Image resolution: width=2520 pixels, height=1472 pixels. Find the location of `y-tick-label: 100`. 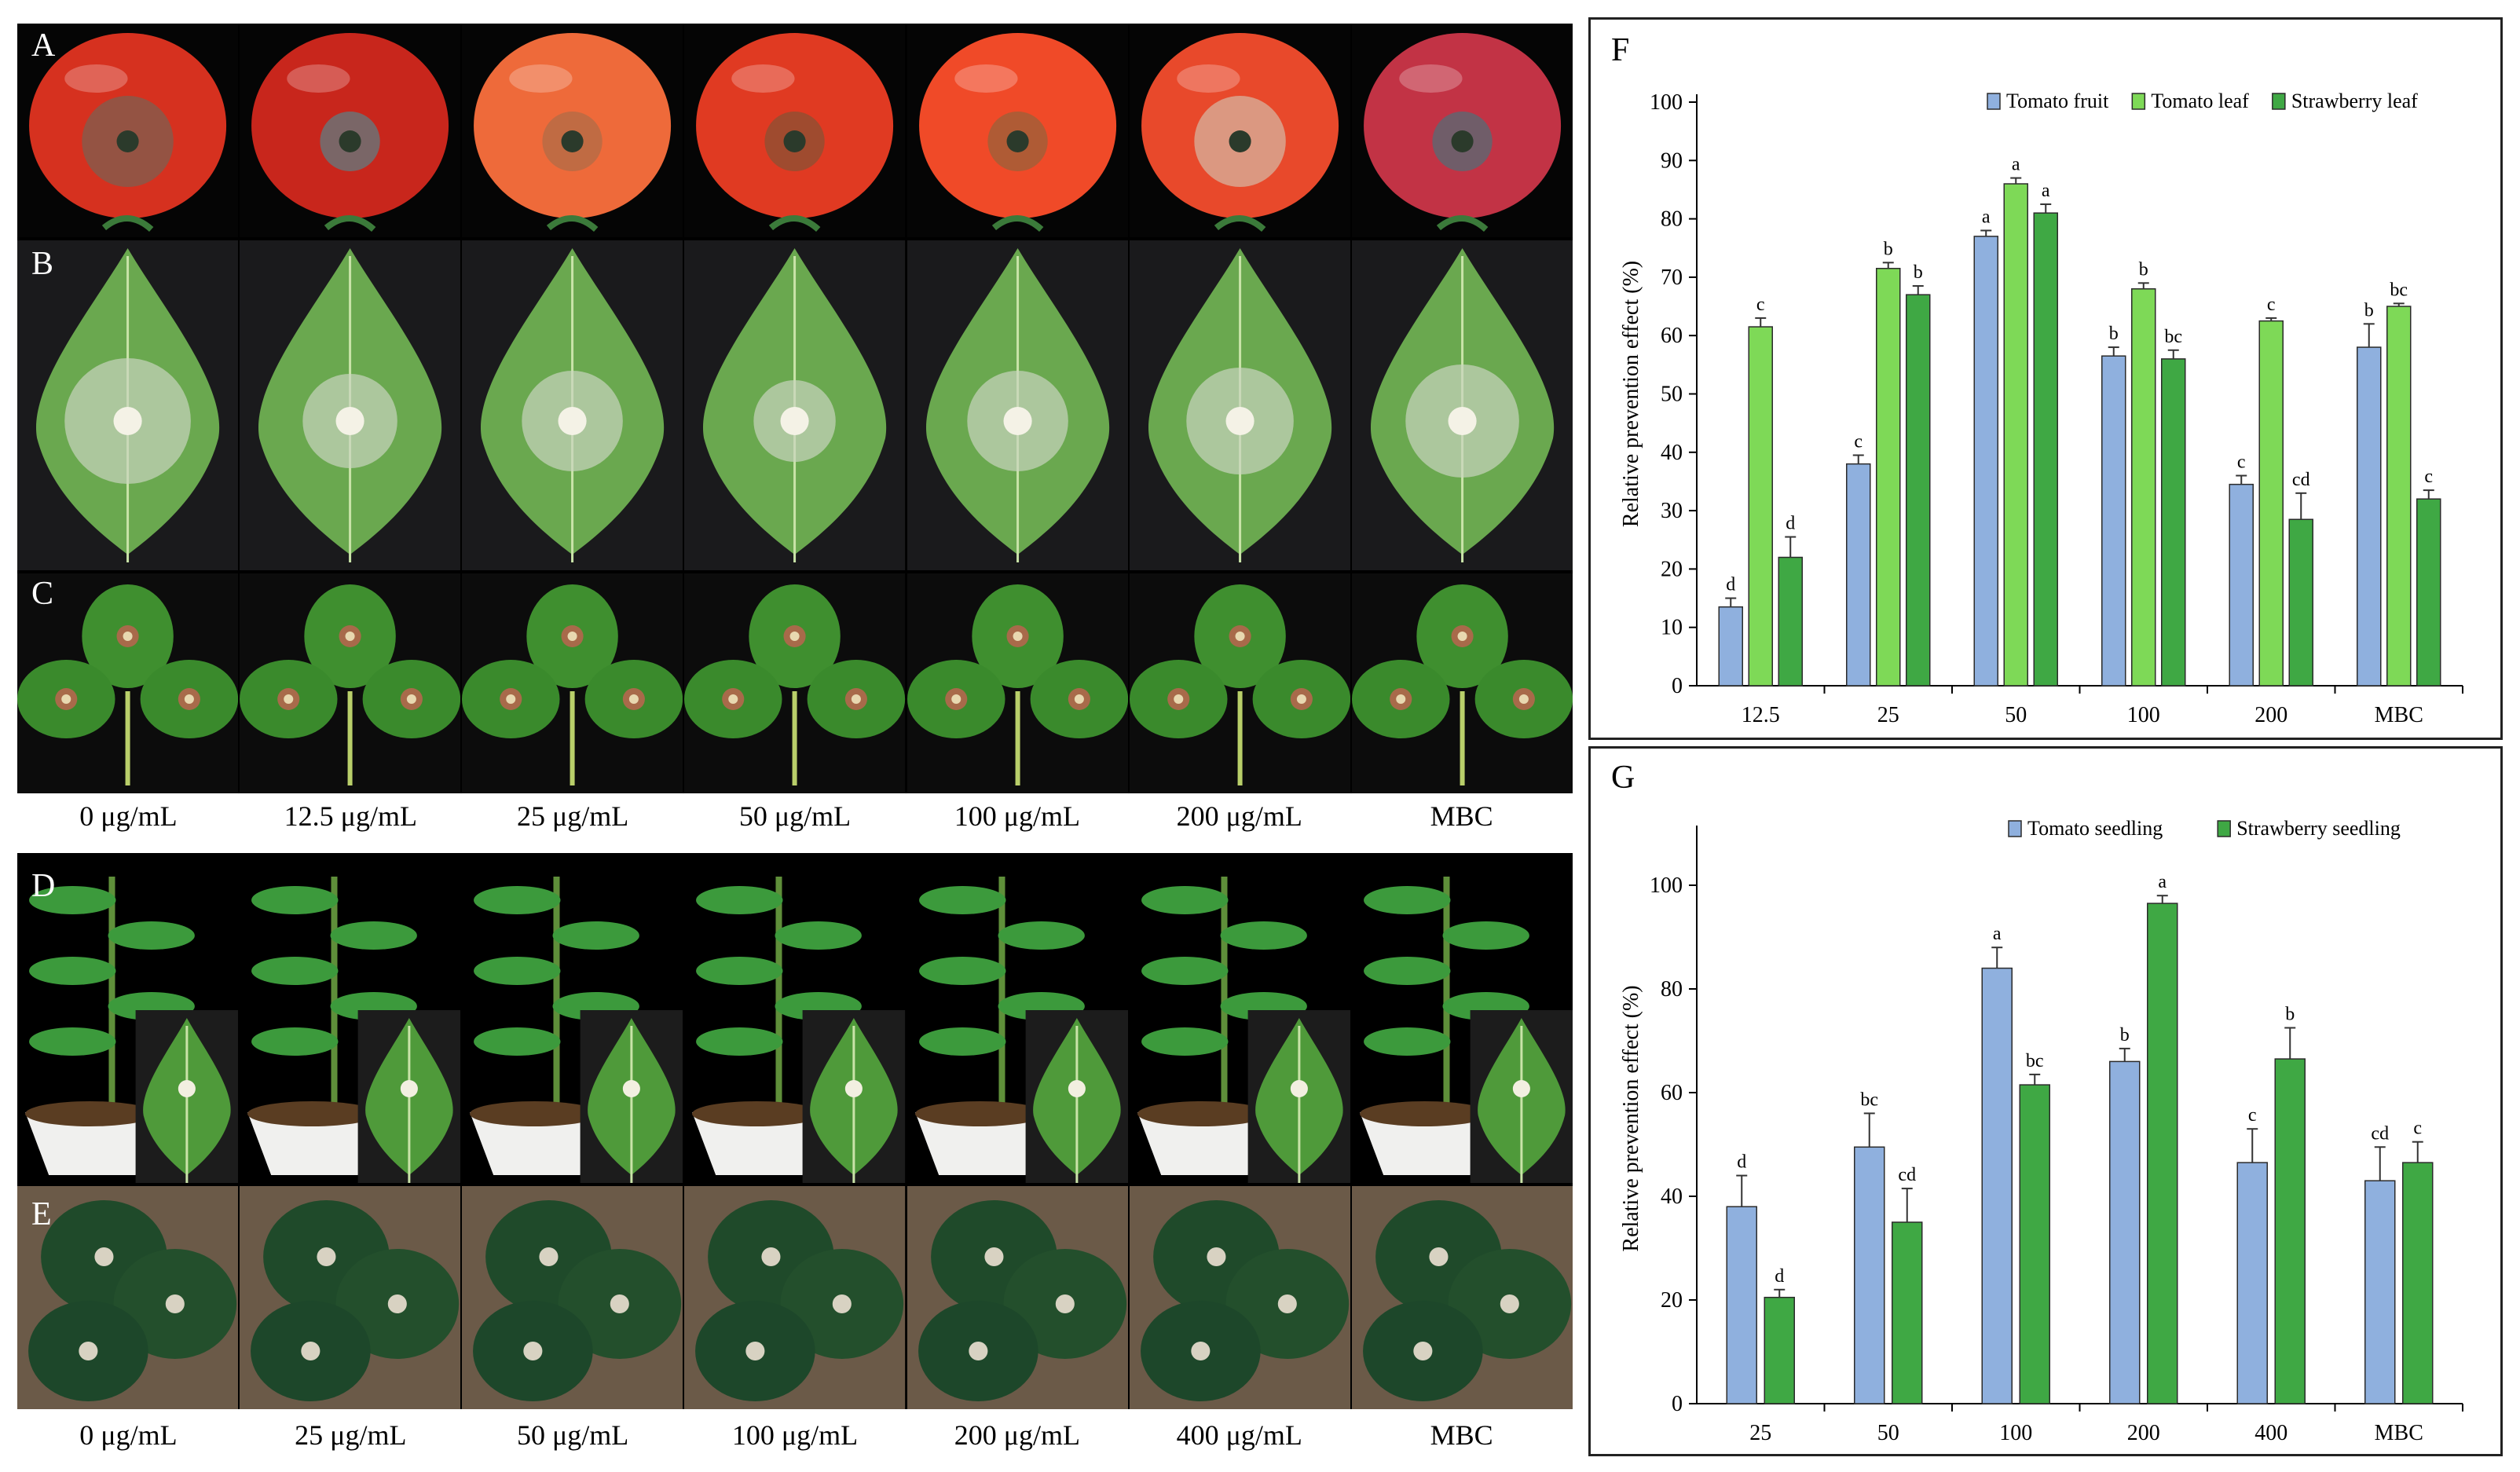

y-tick-label: 100 is located at coordinates (1666, 102).